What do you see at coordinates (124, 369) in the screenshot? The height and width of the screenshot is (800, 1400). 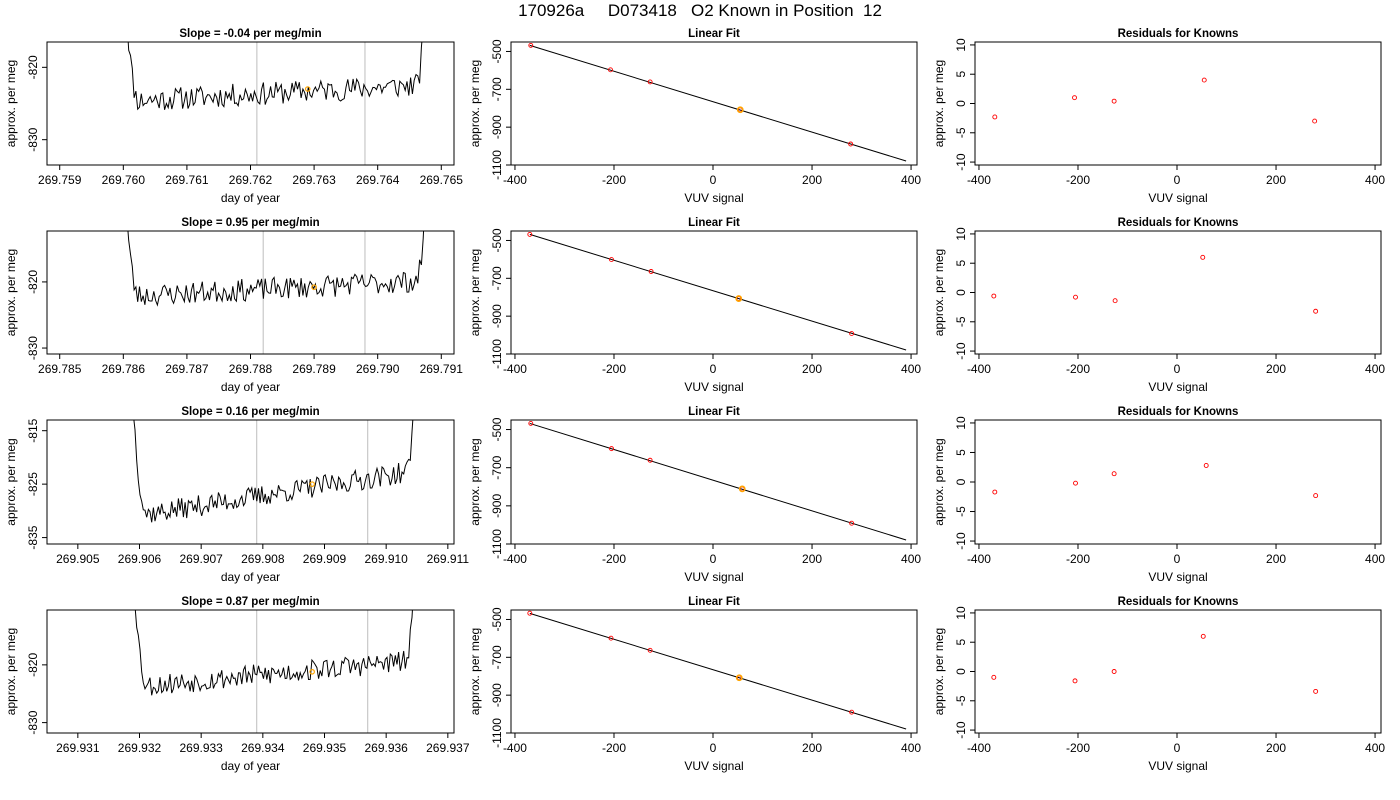 I see `x-tick-label: 269.786` at bounding box center [124, 369].